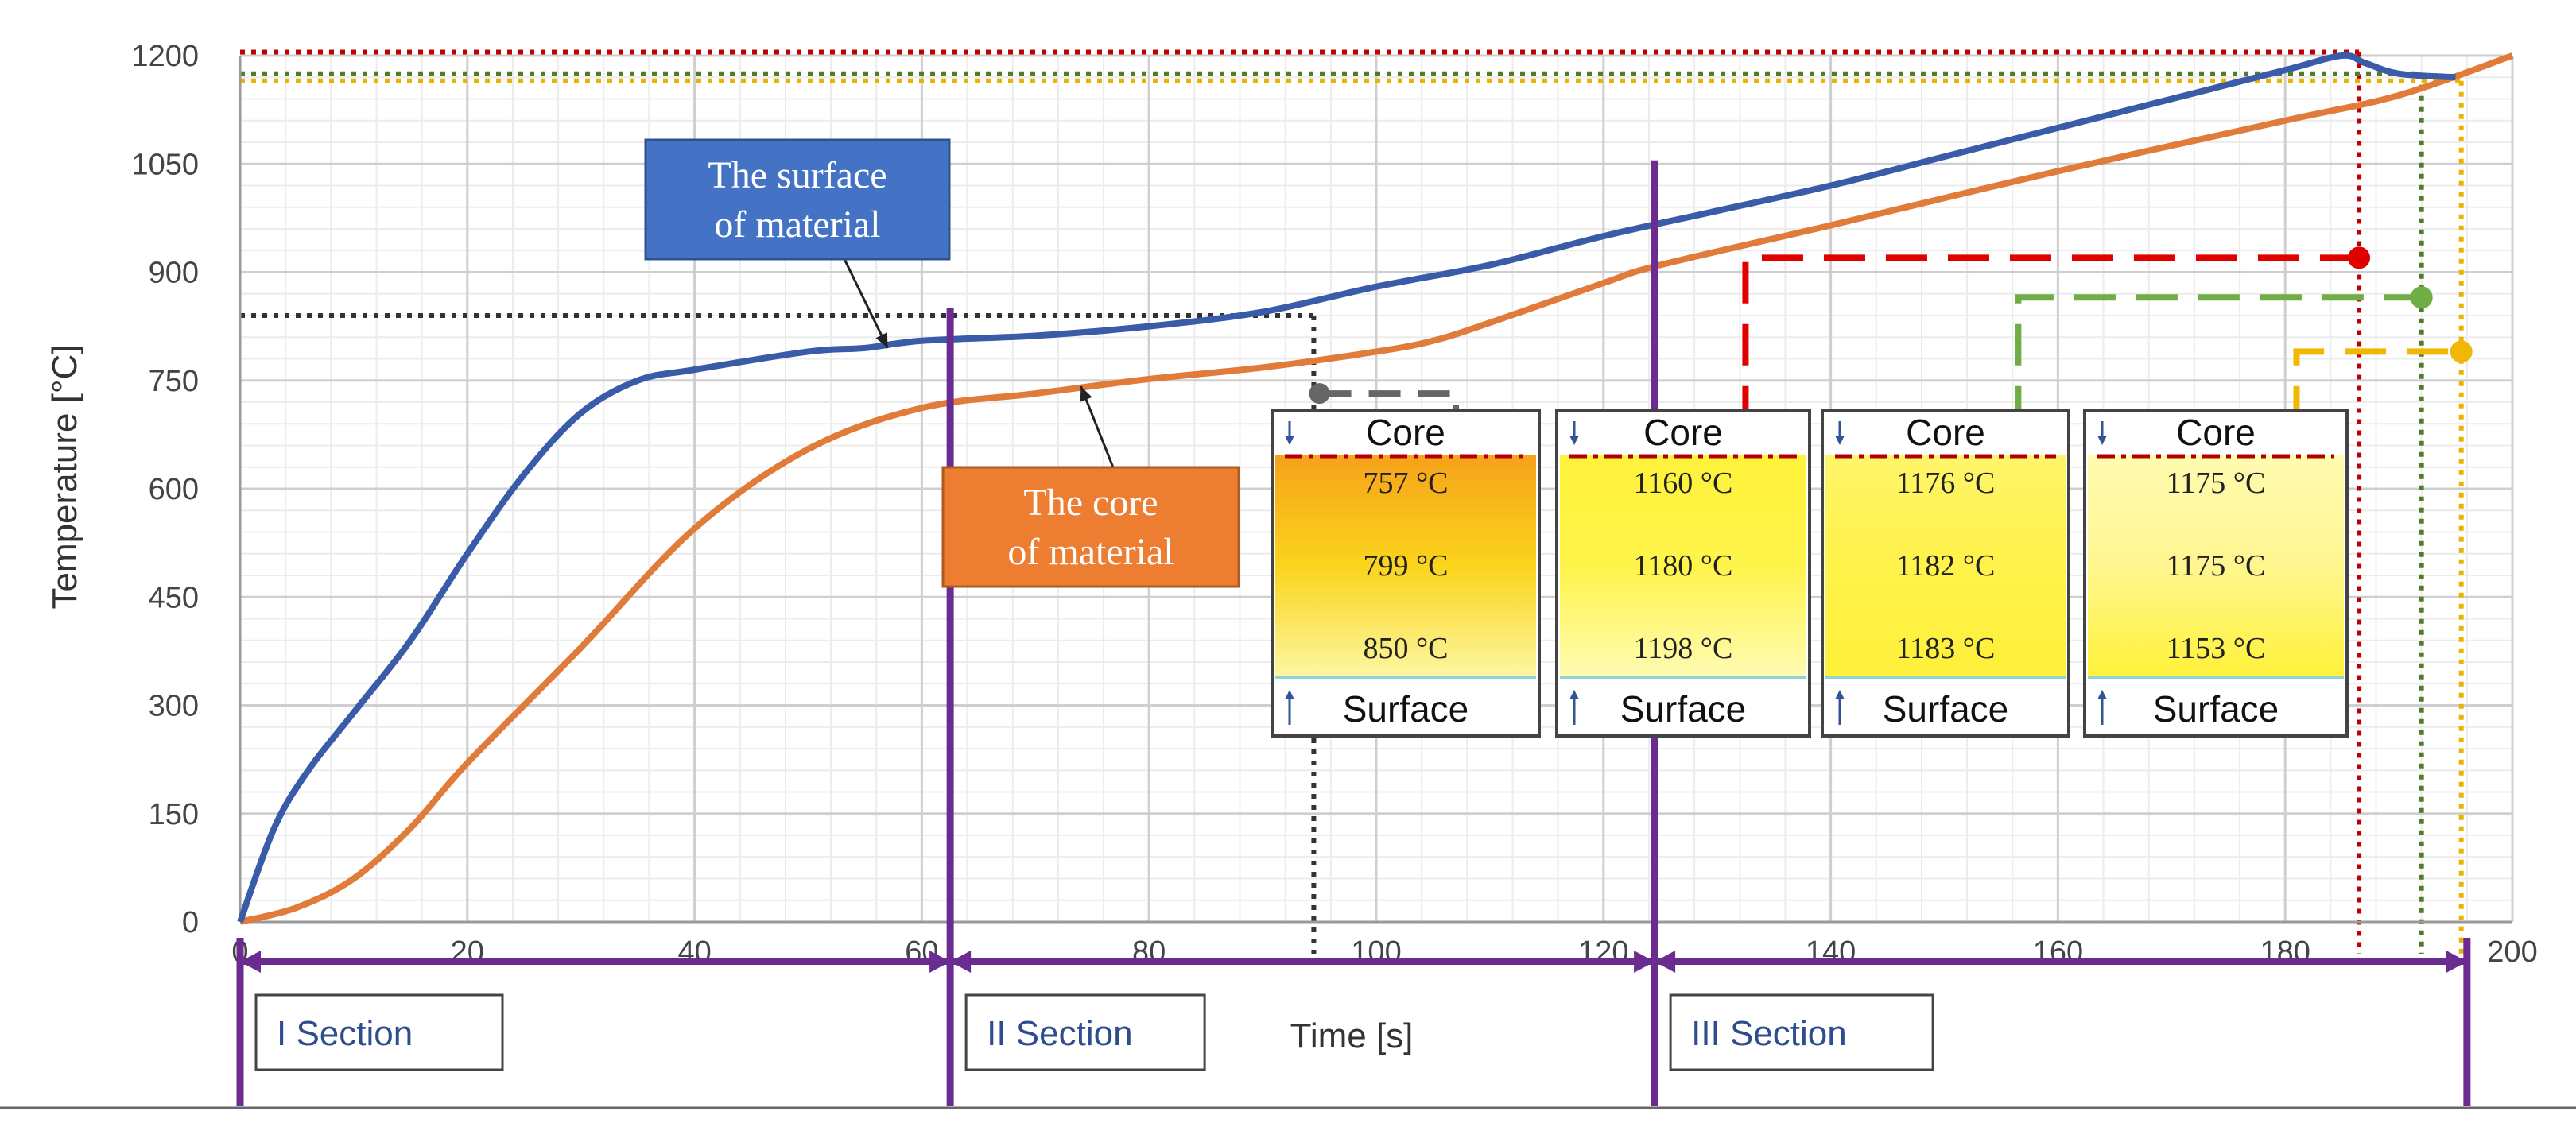 Image resolution: width=2576 pixels, height=1123 pixels. What do you see at coordinates (797, 224) in the screenshot?
I see `surface-label-text: of material` at bounding box center [797, 224].